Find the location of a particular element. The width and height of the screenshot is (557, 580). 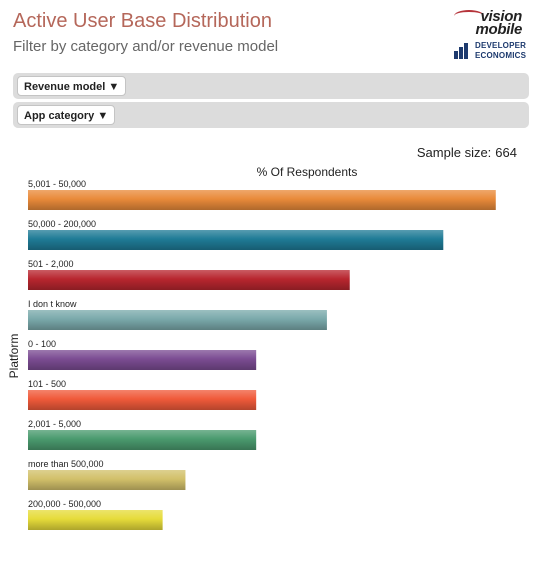

revenue-model-filter-bar: Revenue model ▼ is located at coordinates (271, 86).